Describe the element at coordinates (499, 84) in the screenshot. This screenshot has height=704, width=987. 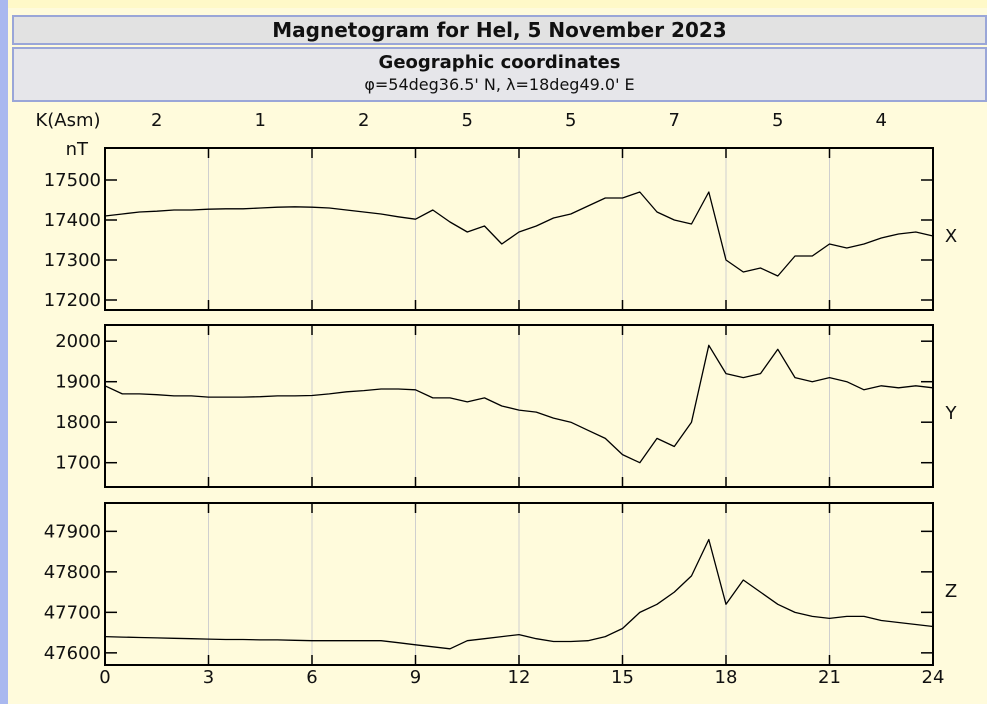
I see `coordinates: φ=54deg36.5' N, λ=18deg49.0' E` at that location.